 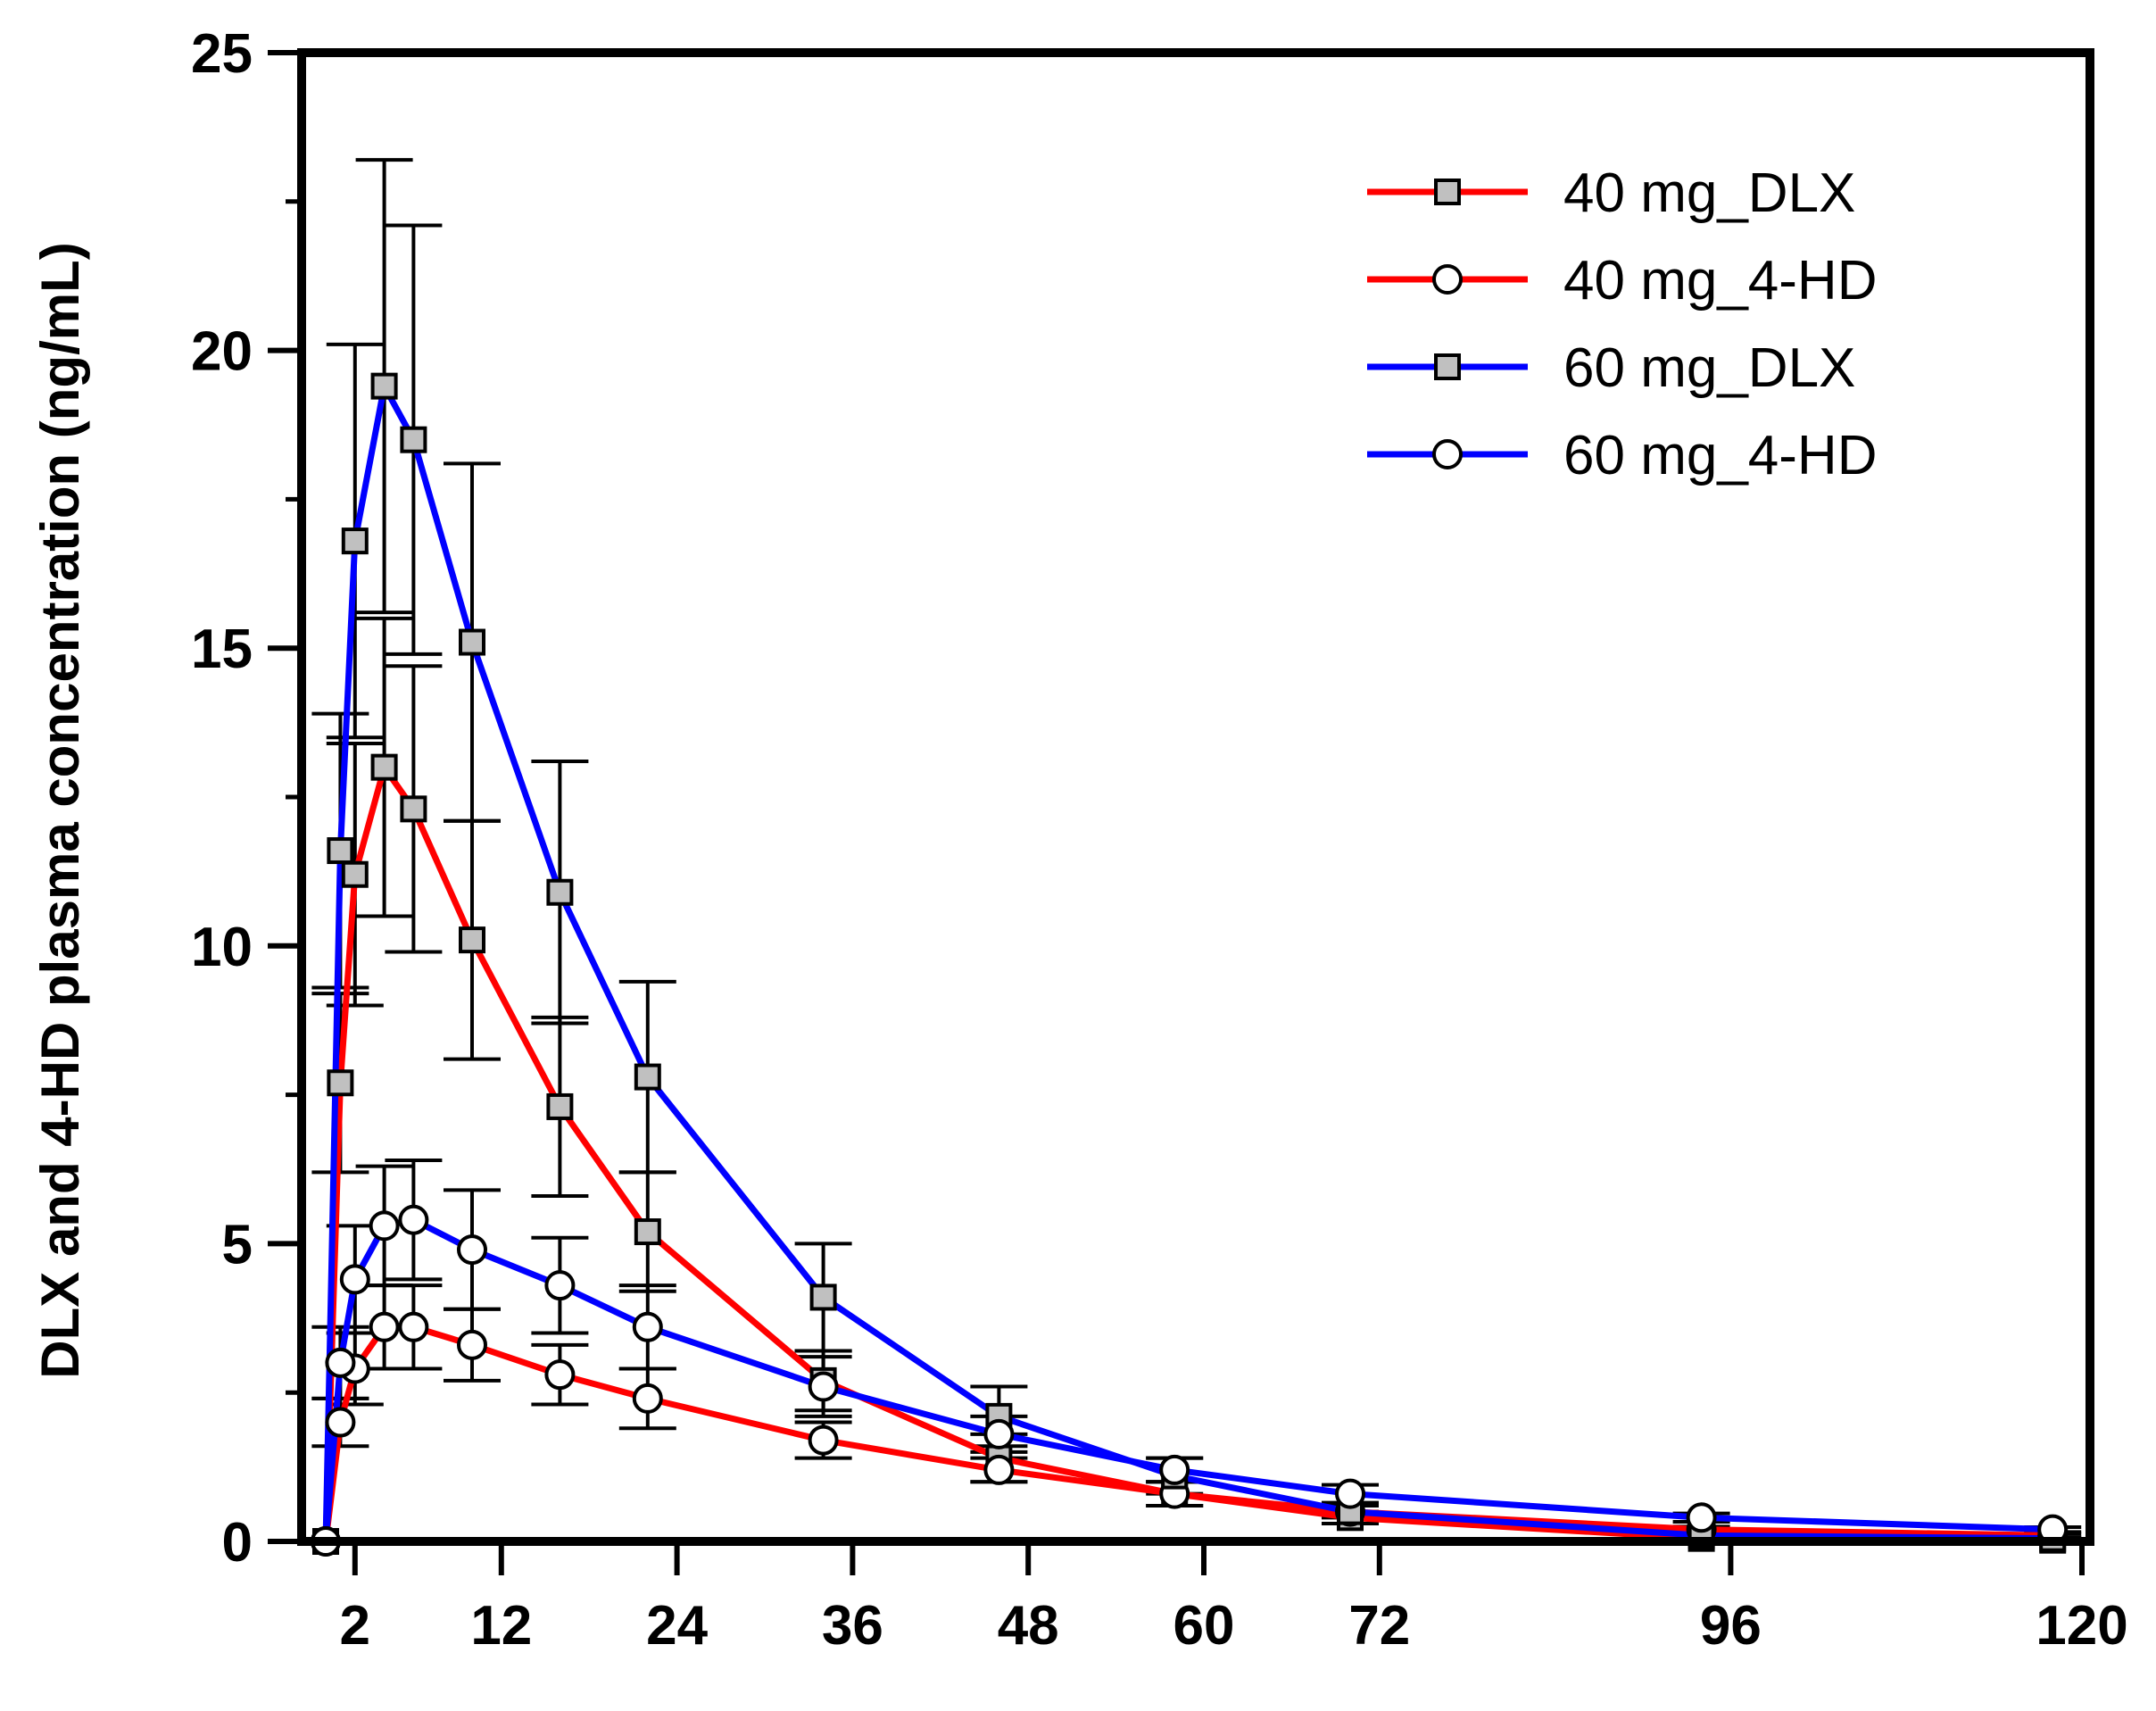 I want to click on legend-label: 60 mg_DLX, so click(x=1709, y=368).